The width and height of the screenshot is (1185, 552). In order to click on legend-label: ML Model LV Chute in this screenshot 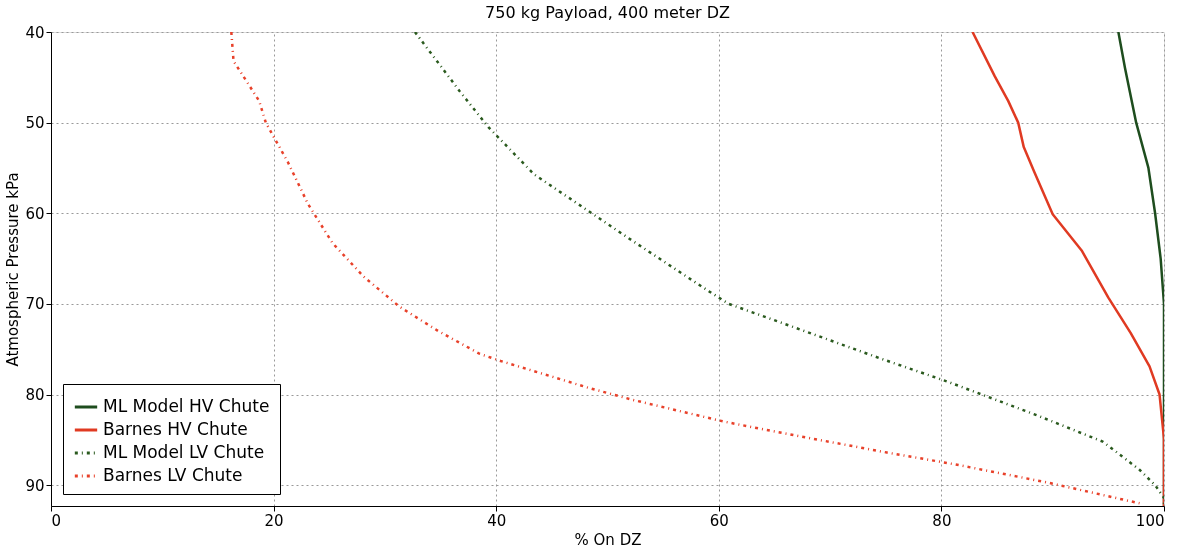, I will do `click(184, 452)`.